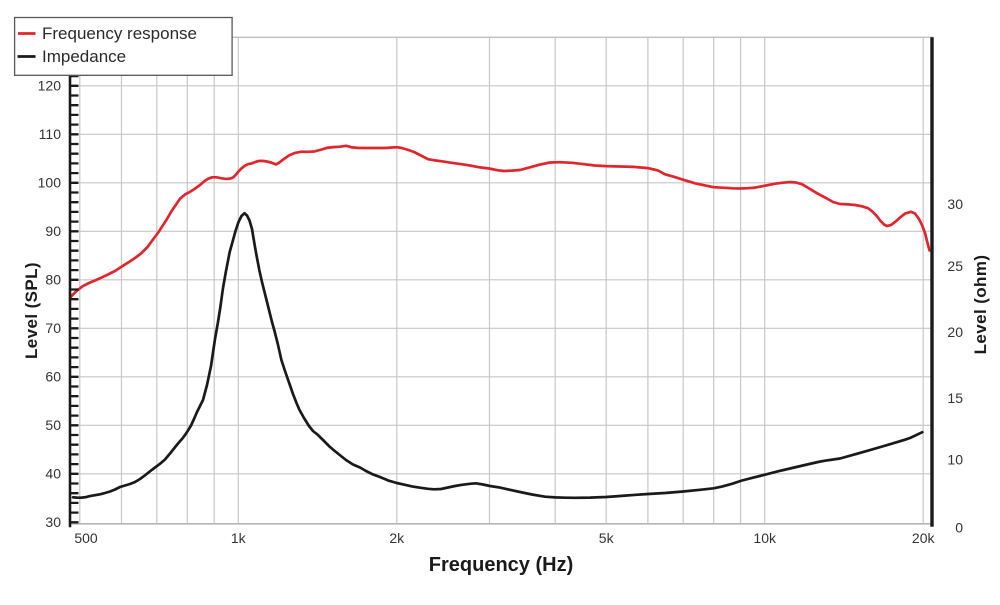 The width and height of the screenshot is (1000, 605). Describe the element at coordinates (607, 538) in the screenshot. I see `svg-text: 5k` at that location.